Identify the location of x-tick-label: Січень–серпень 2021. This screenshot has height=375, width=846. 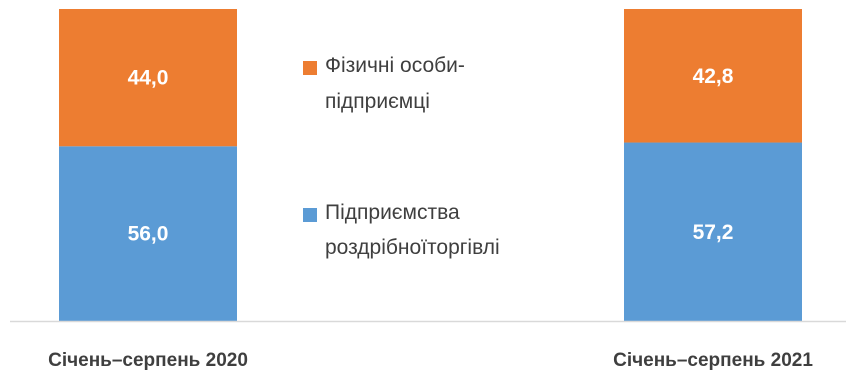
(713, 360).